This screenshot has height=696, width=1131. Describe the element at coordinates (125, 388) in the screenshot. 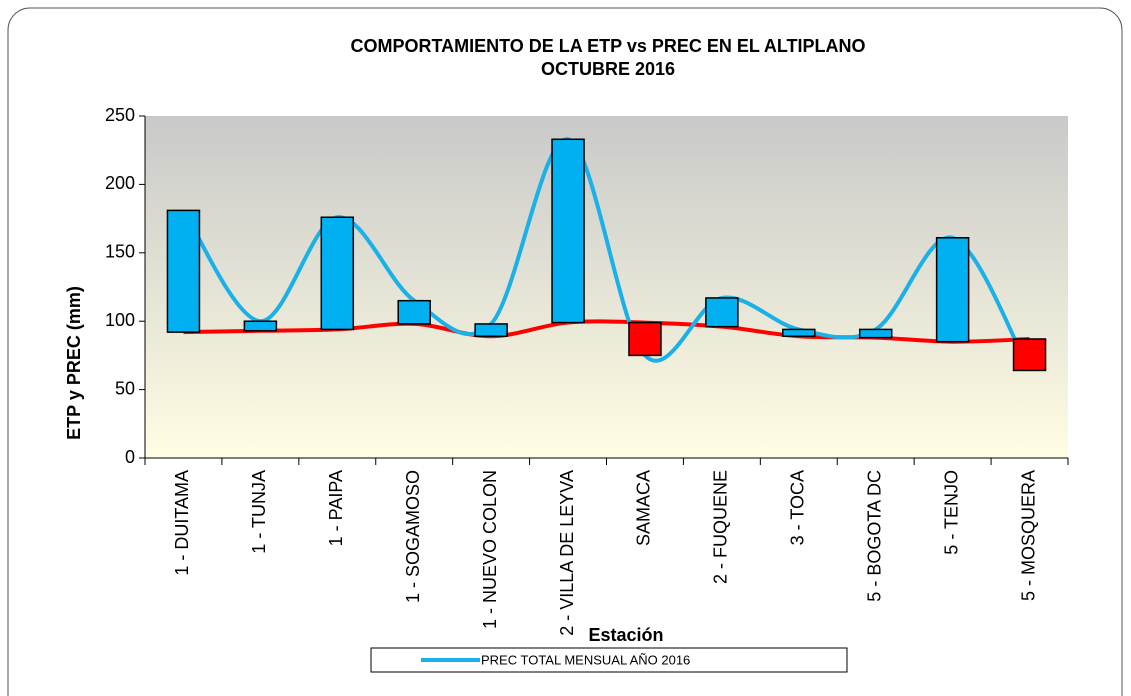

I see `y-tick-label: 50` at that location.